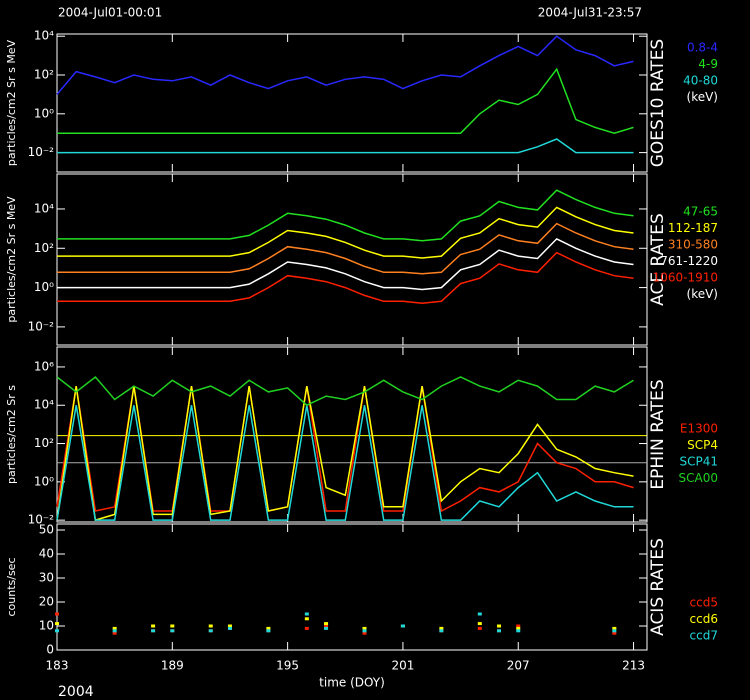  What do you see at coordinates (287, 666) in the screenshot?
I see `x-tick-label: 195` at bounding box center [287, 666].